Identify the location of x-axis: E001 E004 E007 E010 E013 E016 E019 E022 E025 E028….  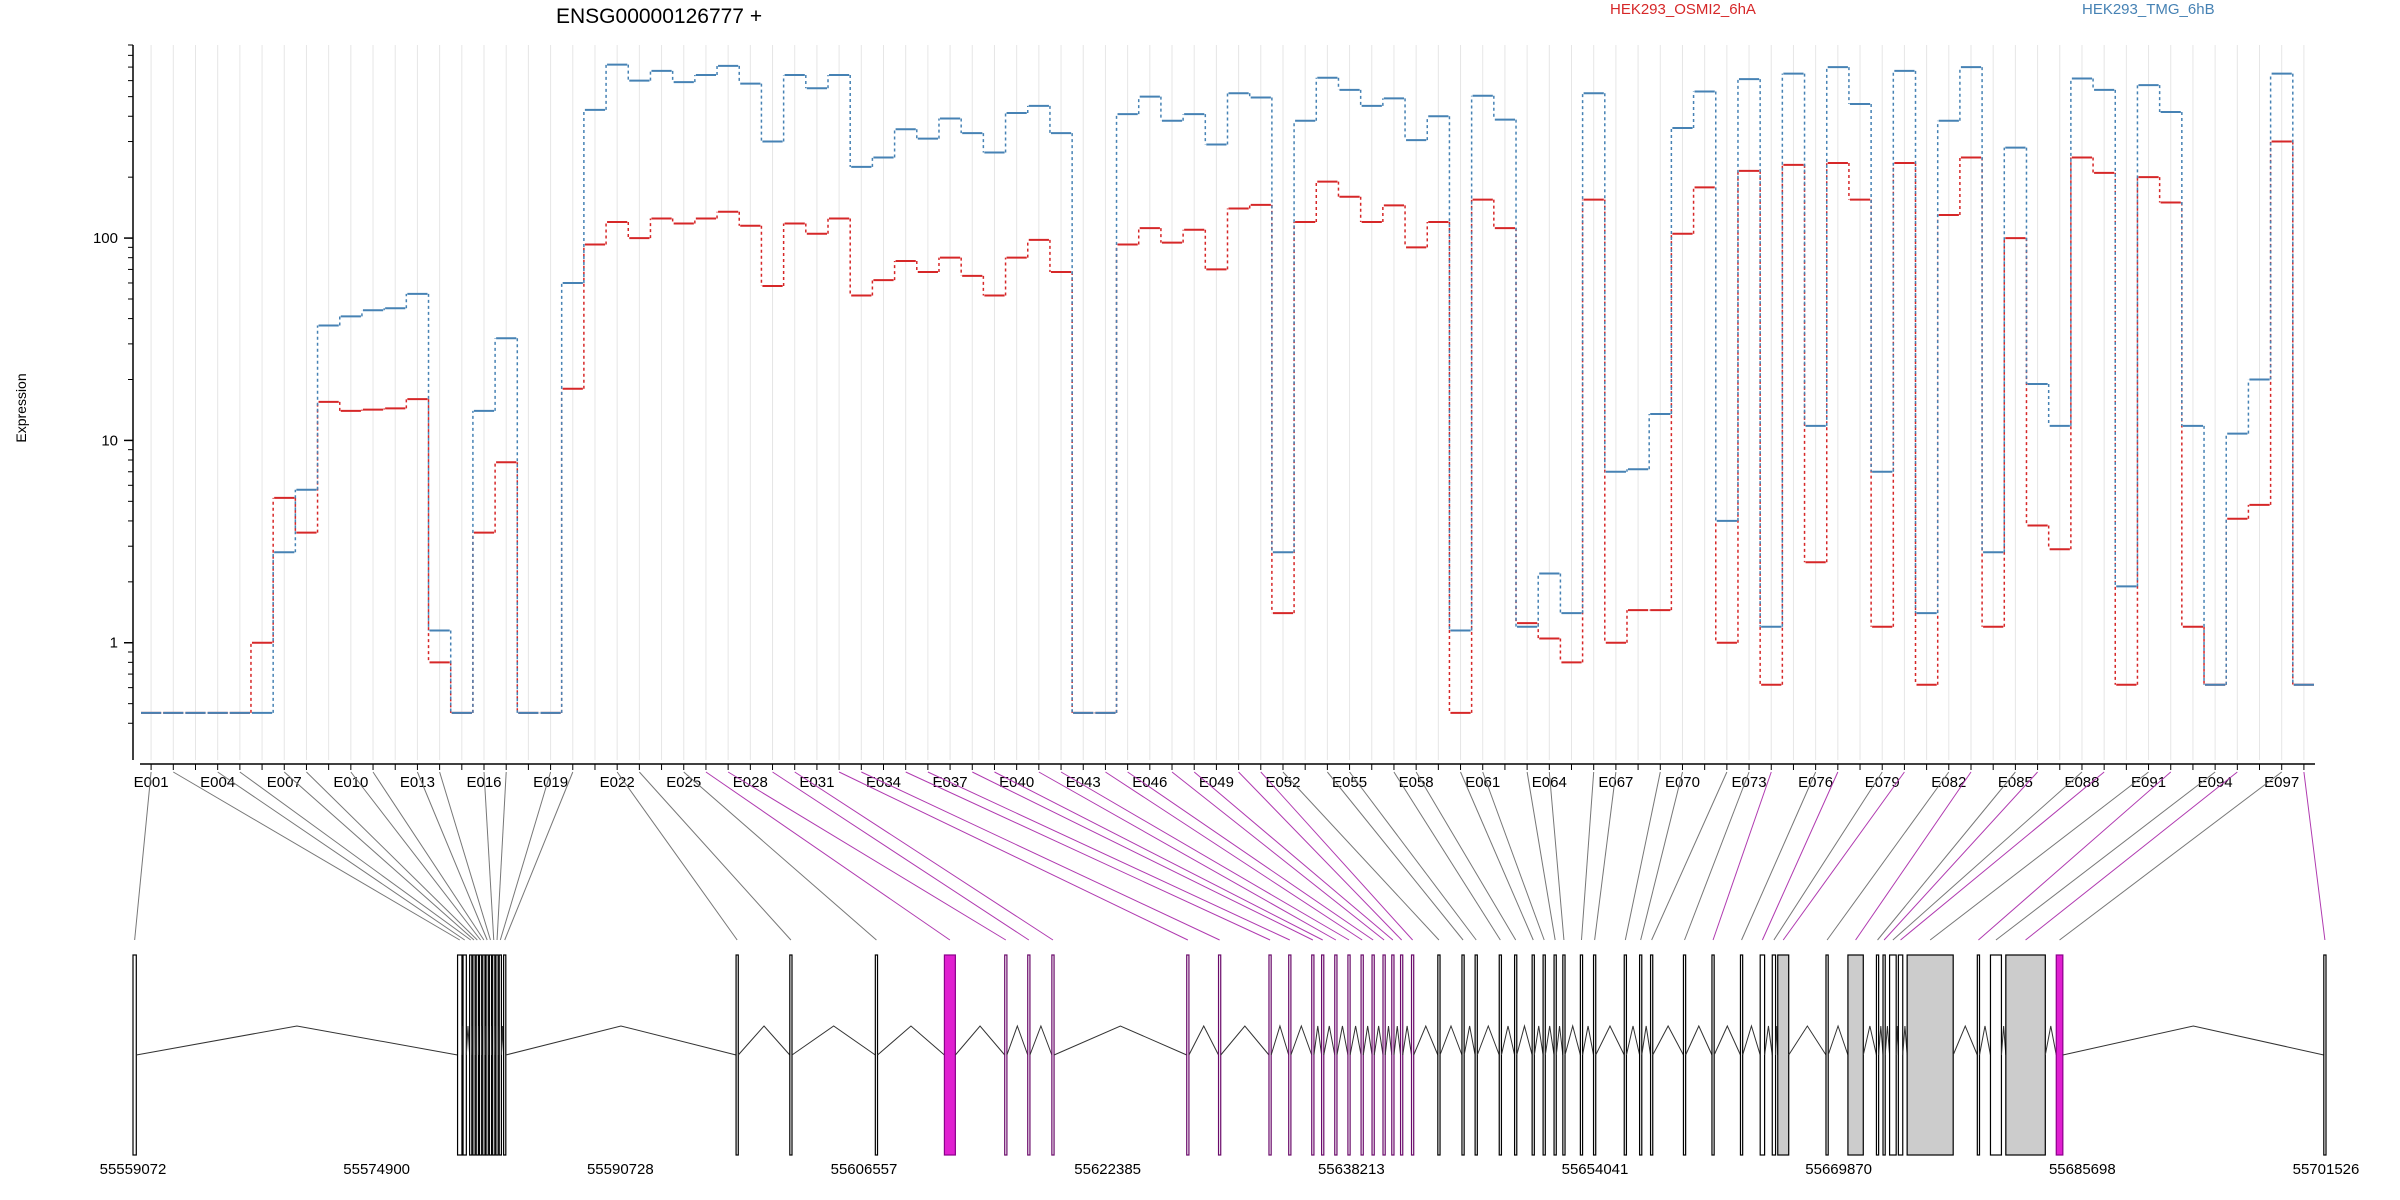
(1224, 777).